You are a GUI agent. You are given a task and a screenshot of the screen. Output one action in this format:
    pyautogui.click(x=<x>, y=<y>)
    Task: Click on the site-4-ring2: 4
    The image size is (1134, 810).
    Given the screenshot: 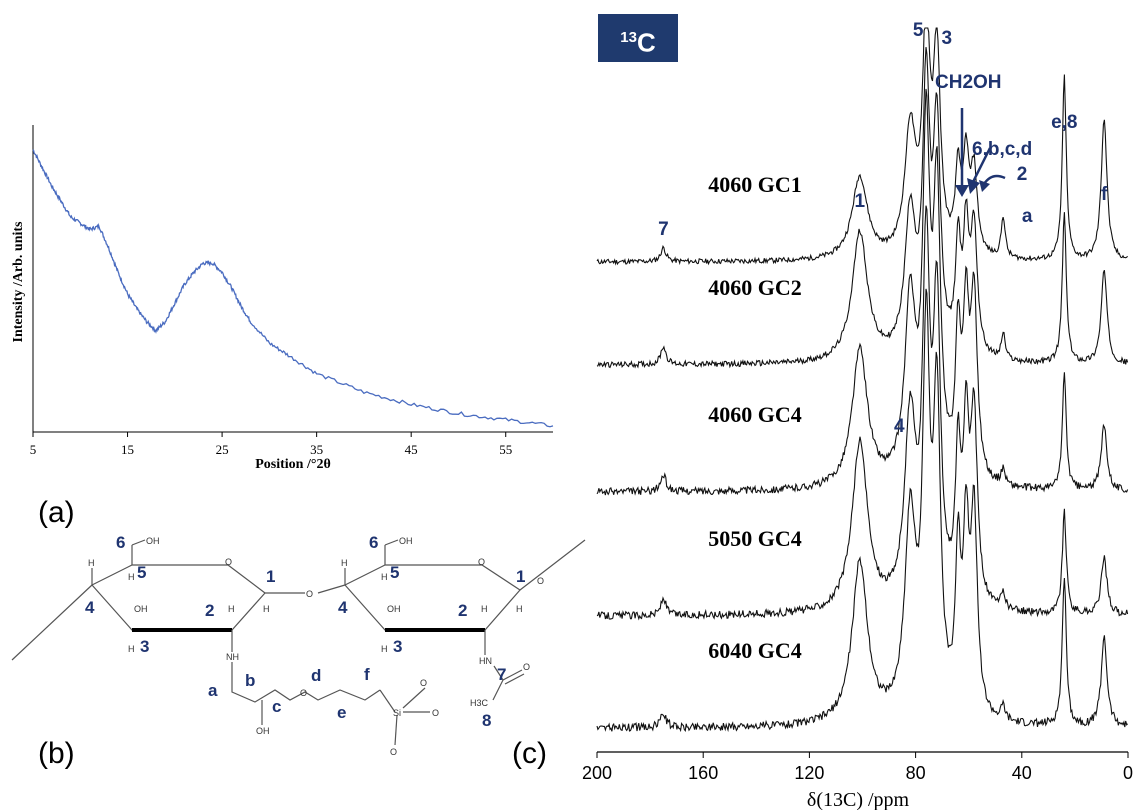 What is the action you would take?
    pyautogui.click(x=343, y=607)
    